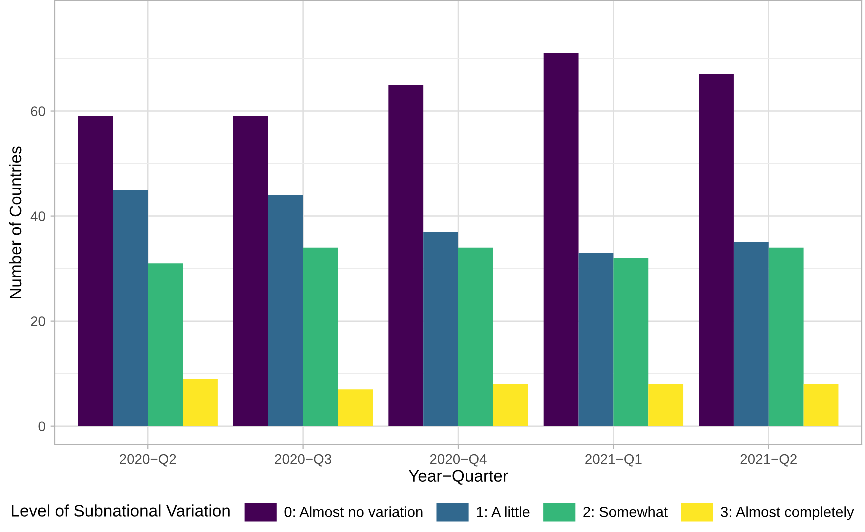 The width and height of the screenshot is (865, 532). I want to click on y-tick-label: 0, so click(42, 427).